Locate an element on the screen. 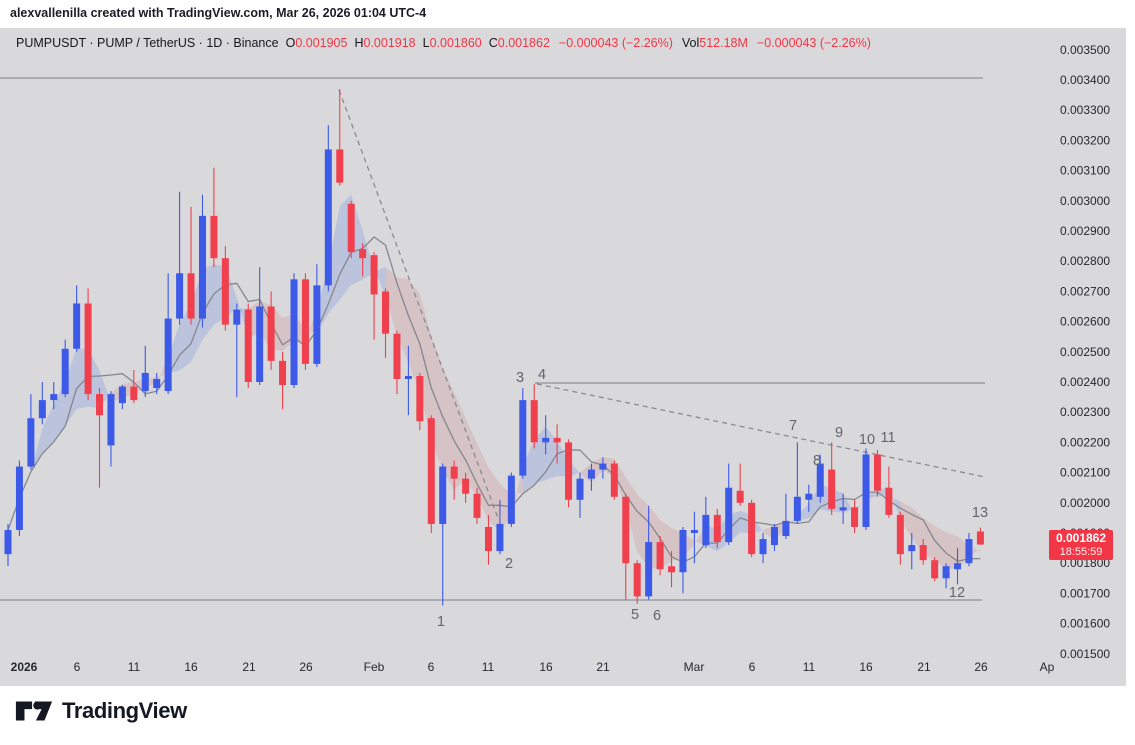  bar-countdown: 18:55:59 is located at coordinates (1081, 551).